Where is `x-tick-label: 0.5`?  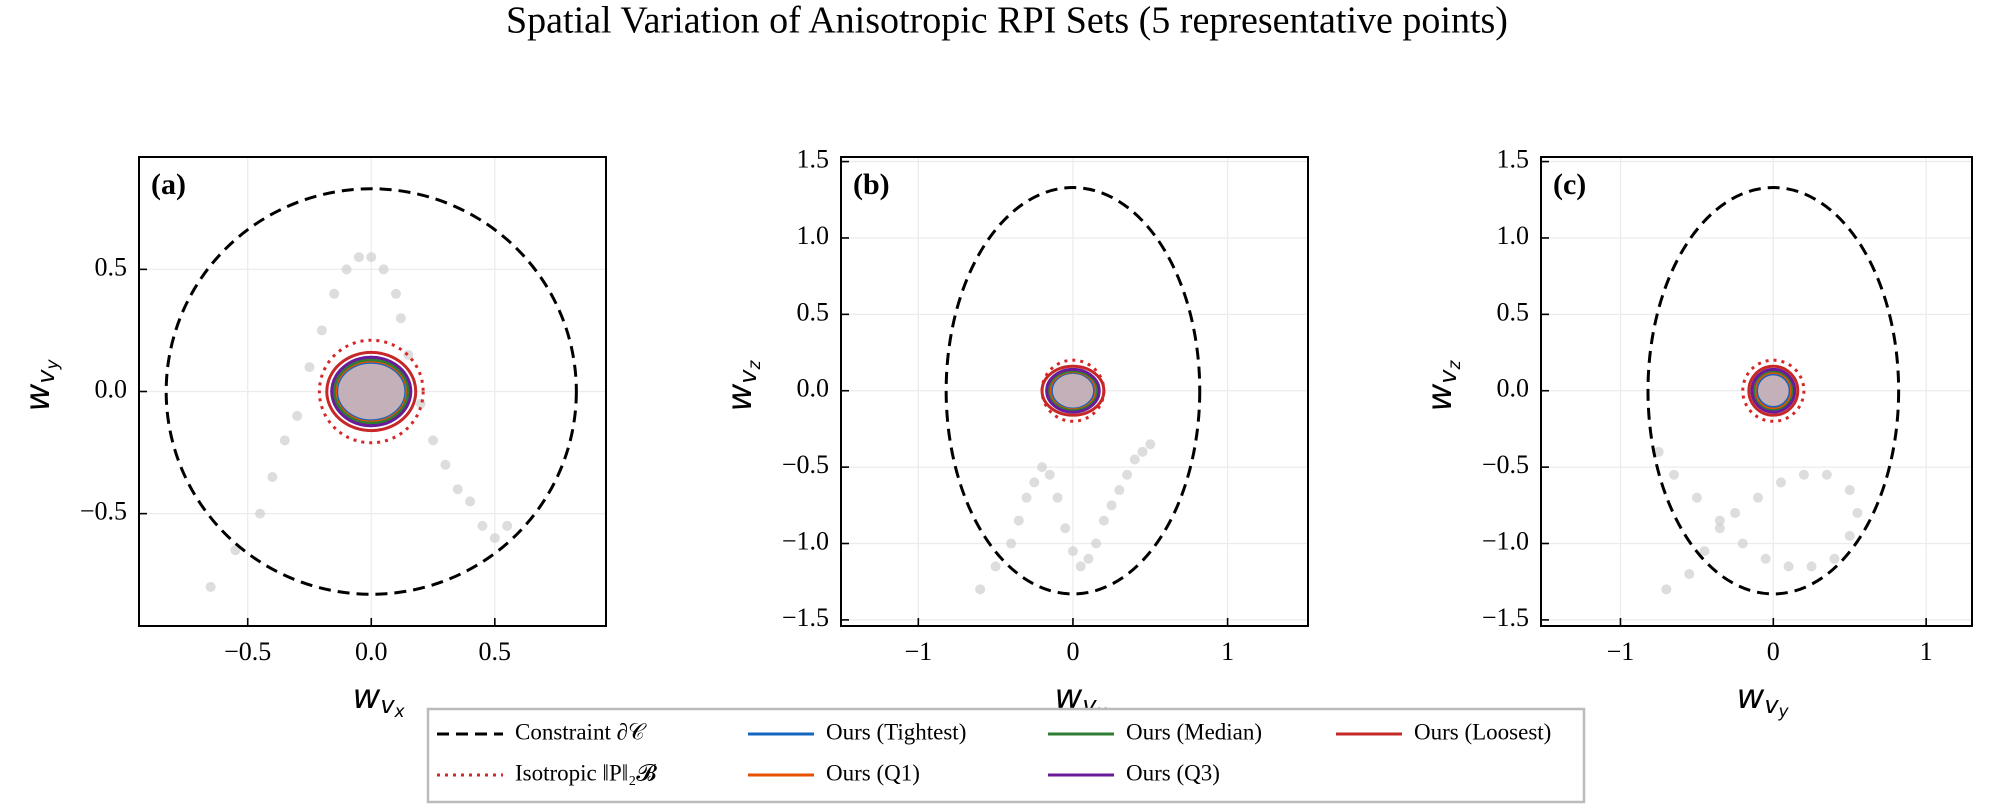 x-tick-label: 0.5 is located at coordinates (495, 651).